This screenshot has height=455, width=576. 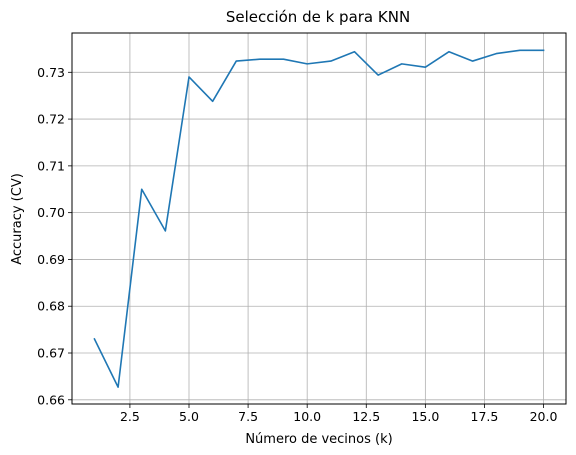 What do you see at coordinates (17, 219) in the screenshot?
I see `y-axis-label: Accuracy (CV)` at bounding box center [17, 219].